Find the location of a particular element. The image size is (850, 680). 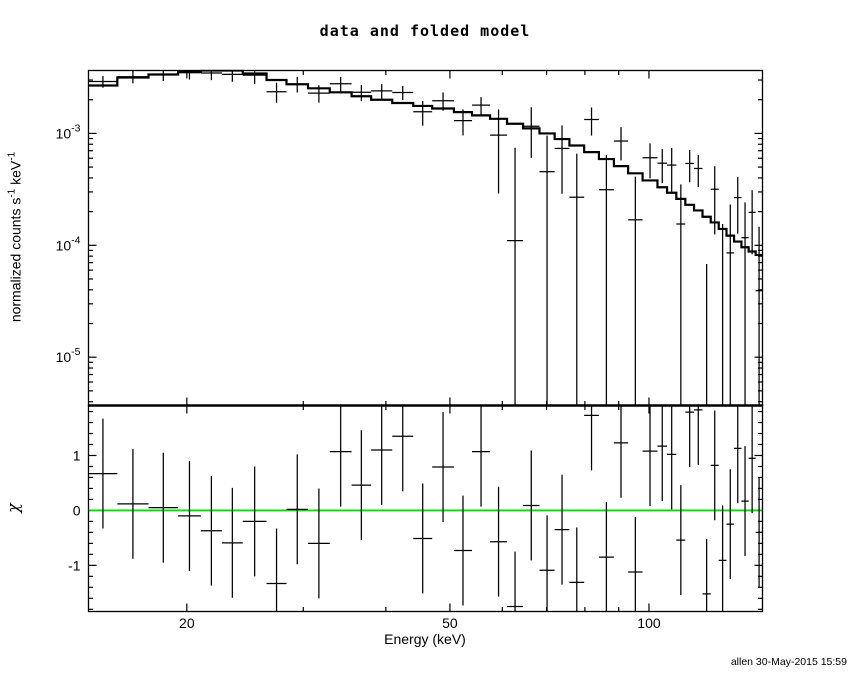

plot-timestamp: allen 30-May-2015 15:59 is located at coordinates (788, 662).